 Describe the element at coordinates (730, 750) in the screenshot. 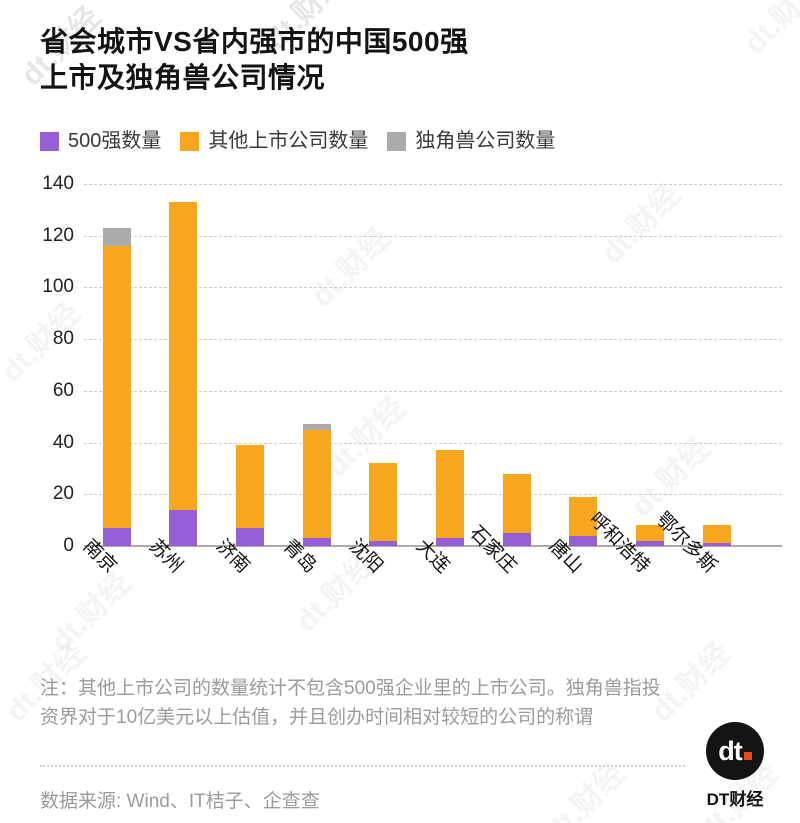

I see `logo-mark-text: dt` at that location.